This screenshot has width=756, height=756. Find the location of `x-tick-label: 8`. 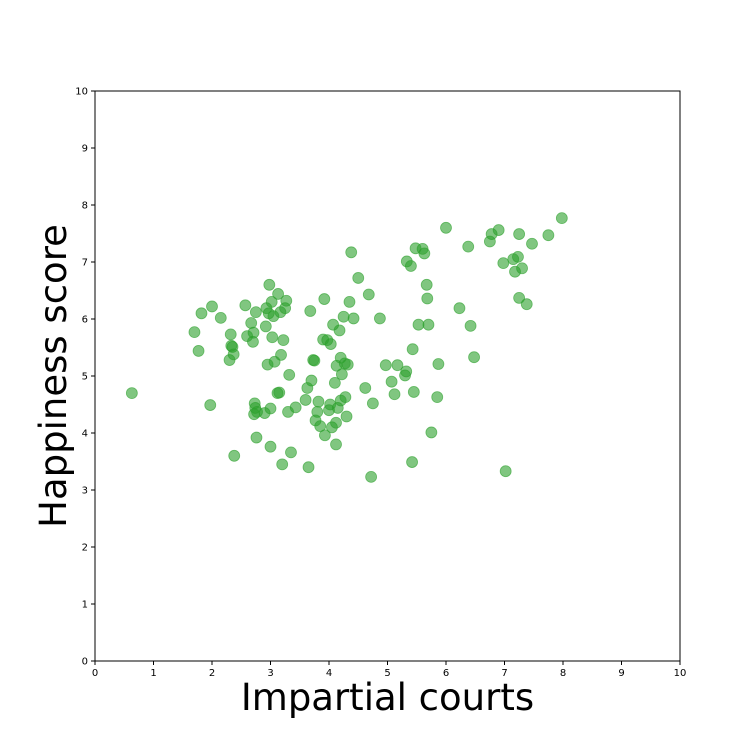

x-tick-label: 8 is located at coordinates (563, 673).